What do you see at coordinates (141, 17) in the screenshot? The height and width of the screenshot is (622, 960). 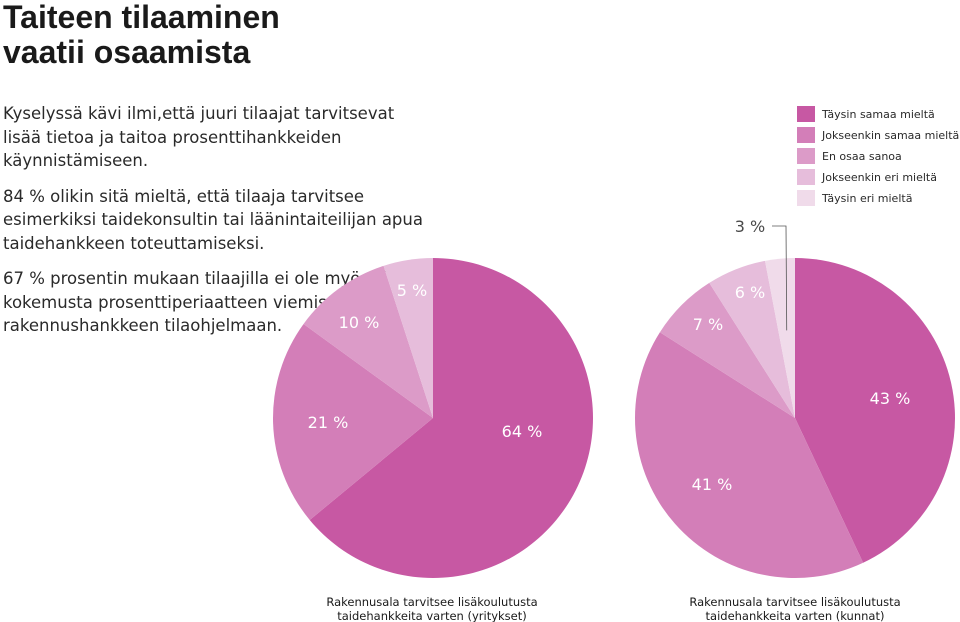 I see `page-title-line1: Taiteen tilaaminen` at bounding box center [141, 17].